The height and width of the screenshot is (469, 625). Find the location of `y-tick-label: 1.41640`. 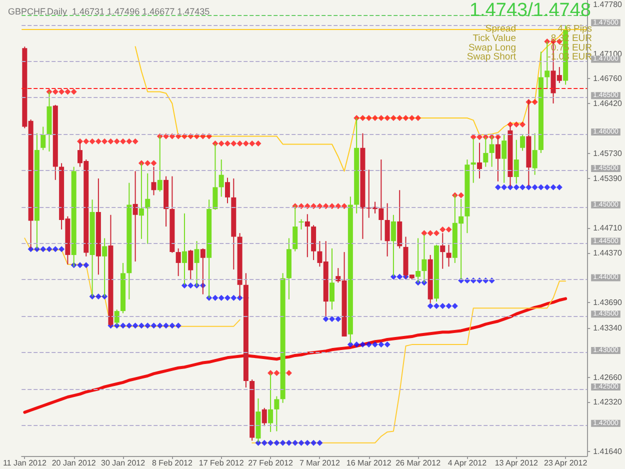

y-tick-label: 1.41640 is located at coordinates (608, 451).